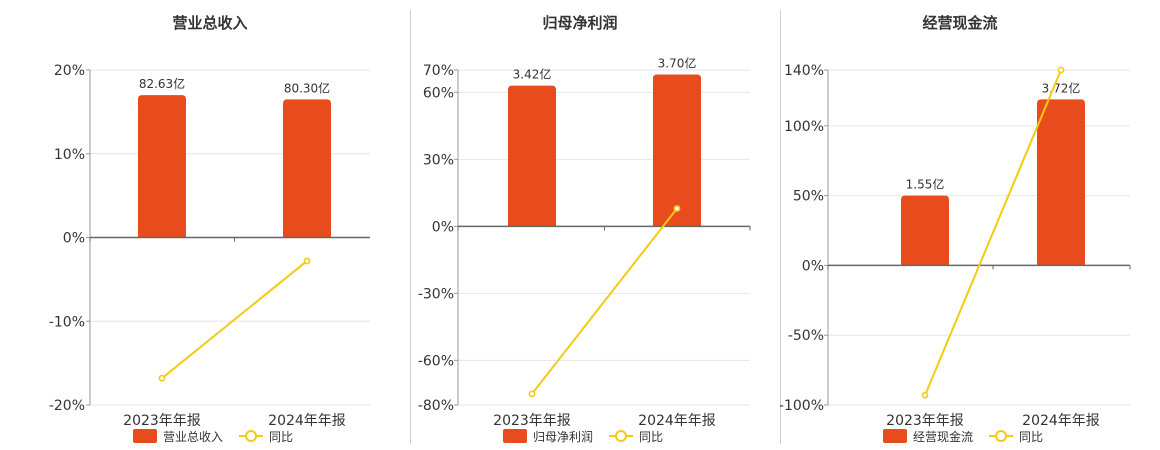 The height and width of the screenshot is (450, 1160). Describe the element at coordinates (436, 294) in the screenshot. I see `y-tick-label: -30%` at that location.